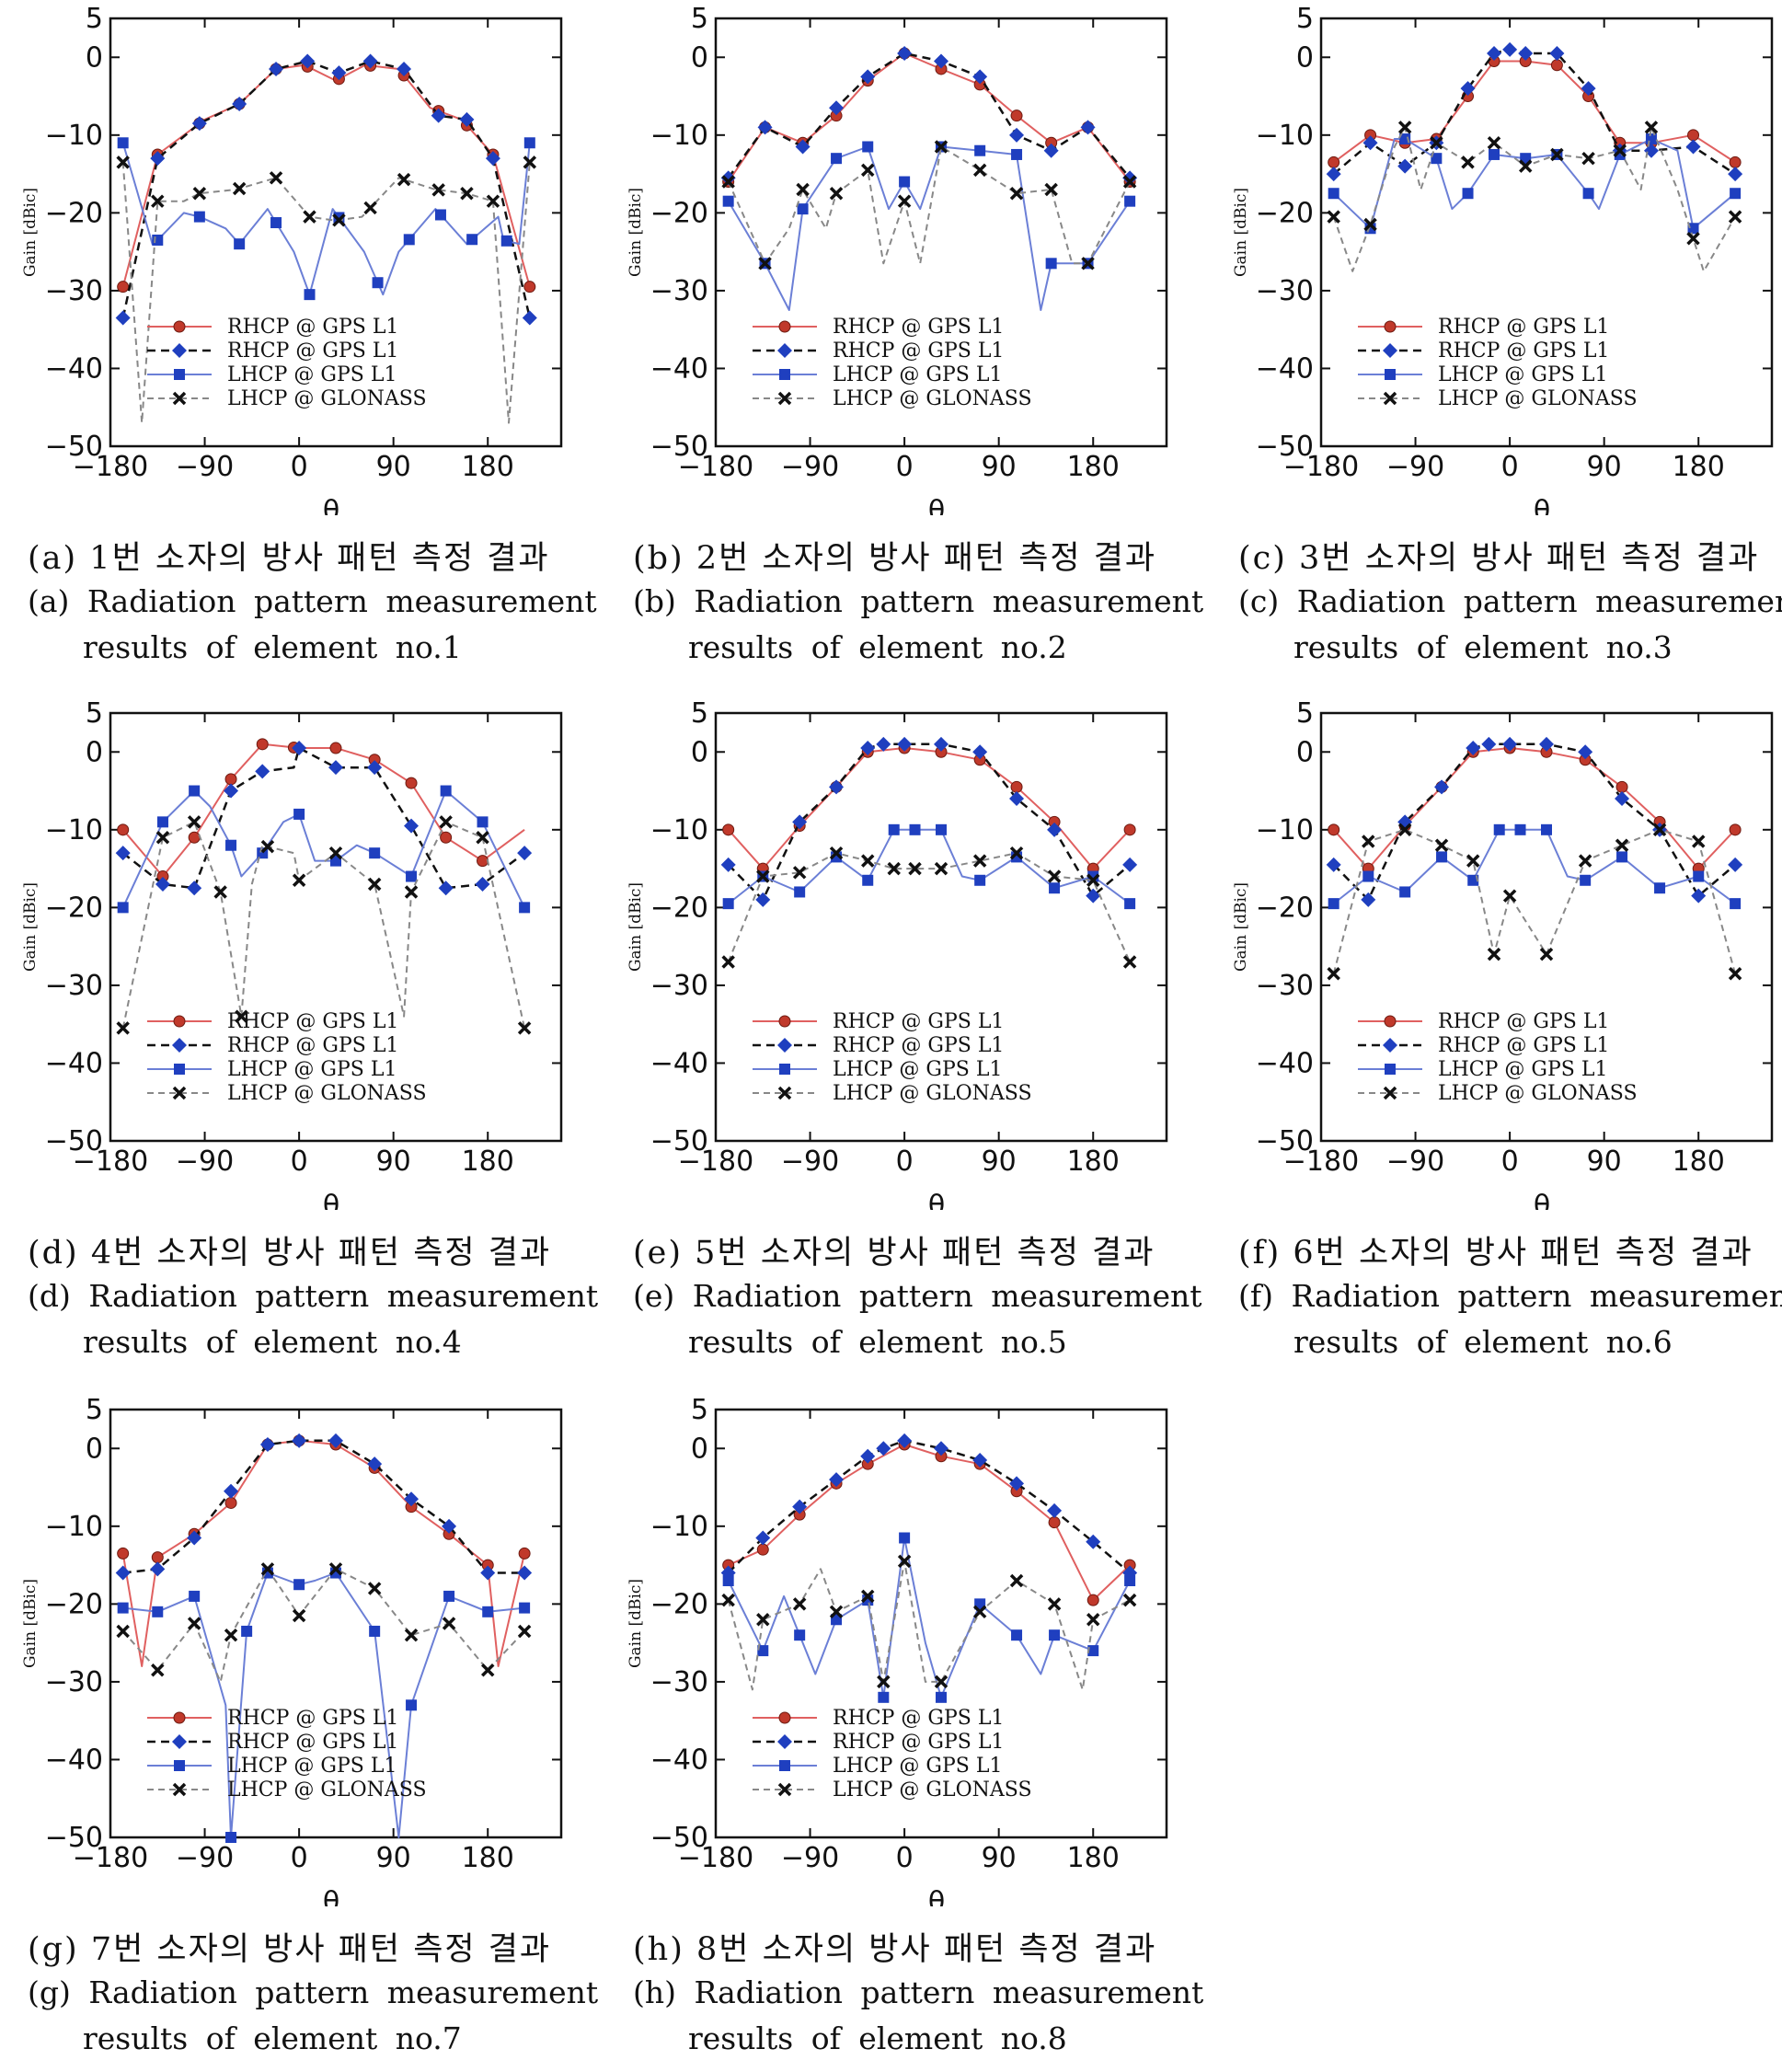 The height and width of the screenshot is (2072, 1782). What do you see at coordinates (1305, 19) in the screenshot?
I see `y-tick-label: 5` at bounding box center [1305, 19].